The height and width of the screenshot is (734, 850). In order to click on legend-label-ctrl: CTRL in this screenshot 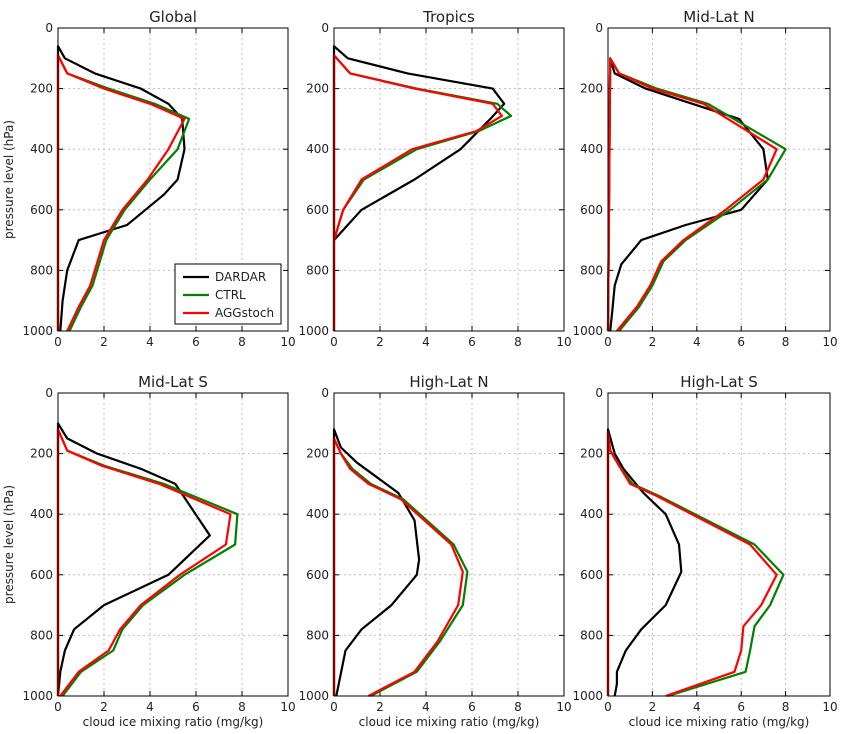, I will do `click(230, 295)`.